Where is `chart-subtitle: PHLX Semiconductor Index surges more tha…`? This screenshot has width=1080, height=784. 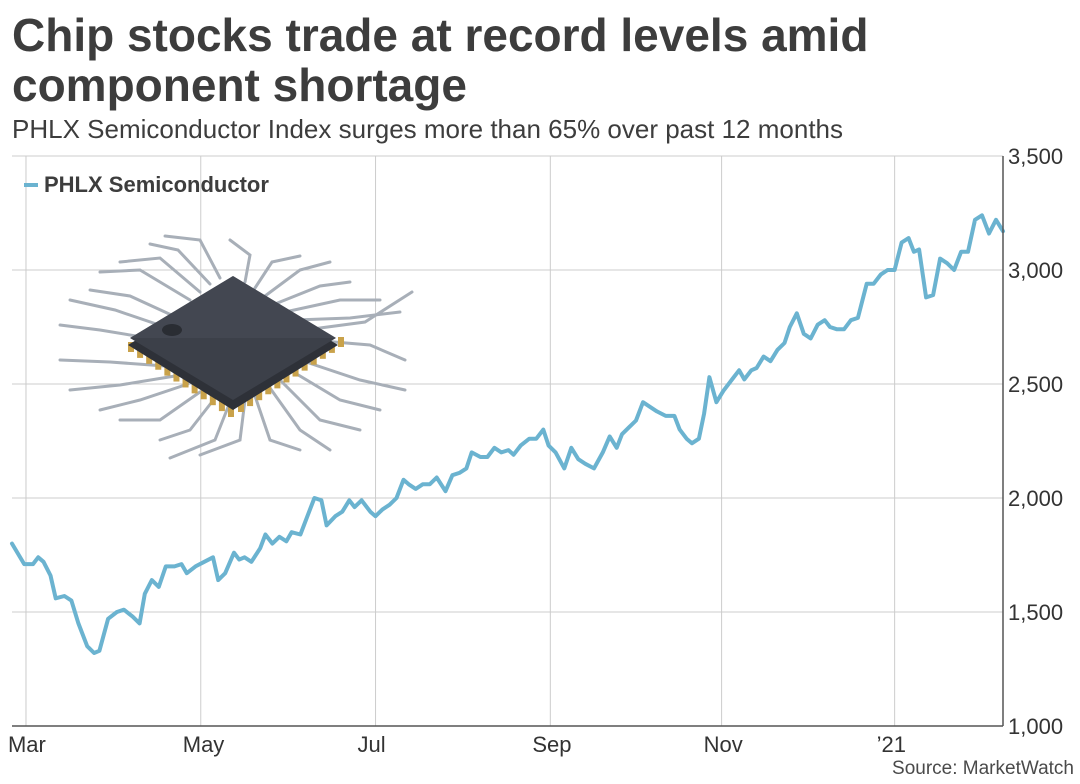
chart-subtitle: PHLX Semiconductor Index surges more tha… is located at coordinates (427, 129).